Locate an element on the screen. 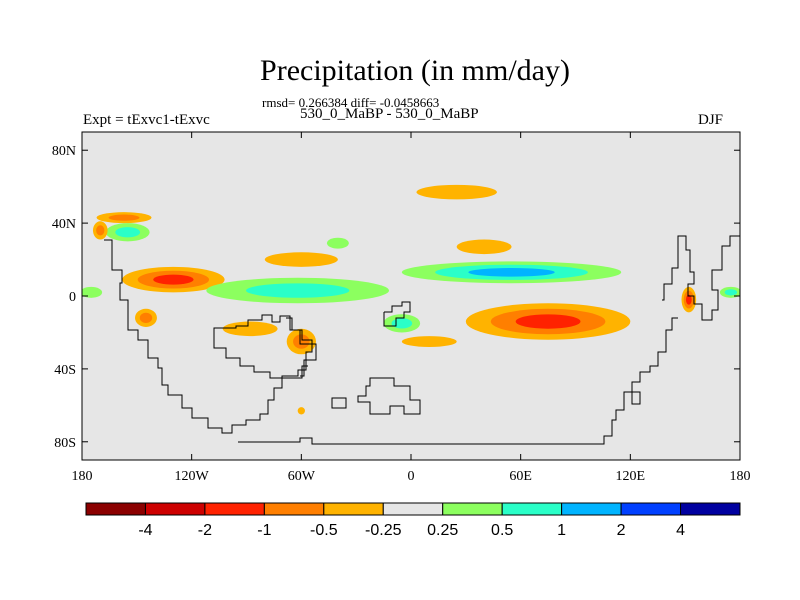 The width and height of the screenshot is (800, 600). colorbar-label-9: 4 is located at coordinates (680, 530).